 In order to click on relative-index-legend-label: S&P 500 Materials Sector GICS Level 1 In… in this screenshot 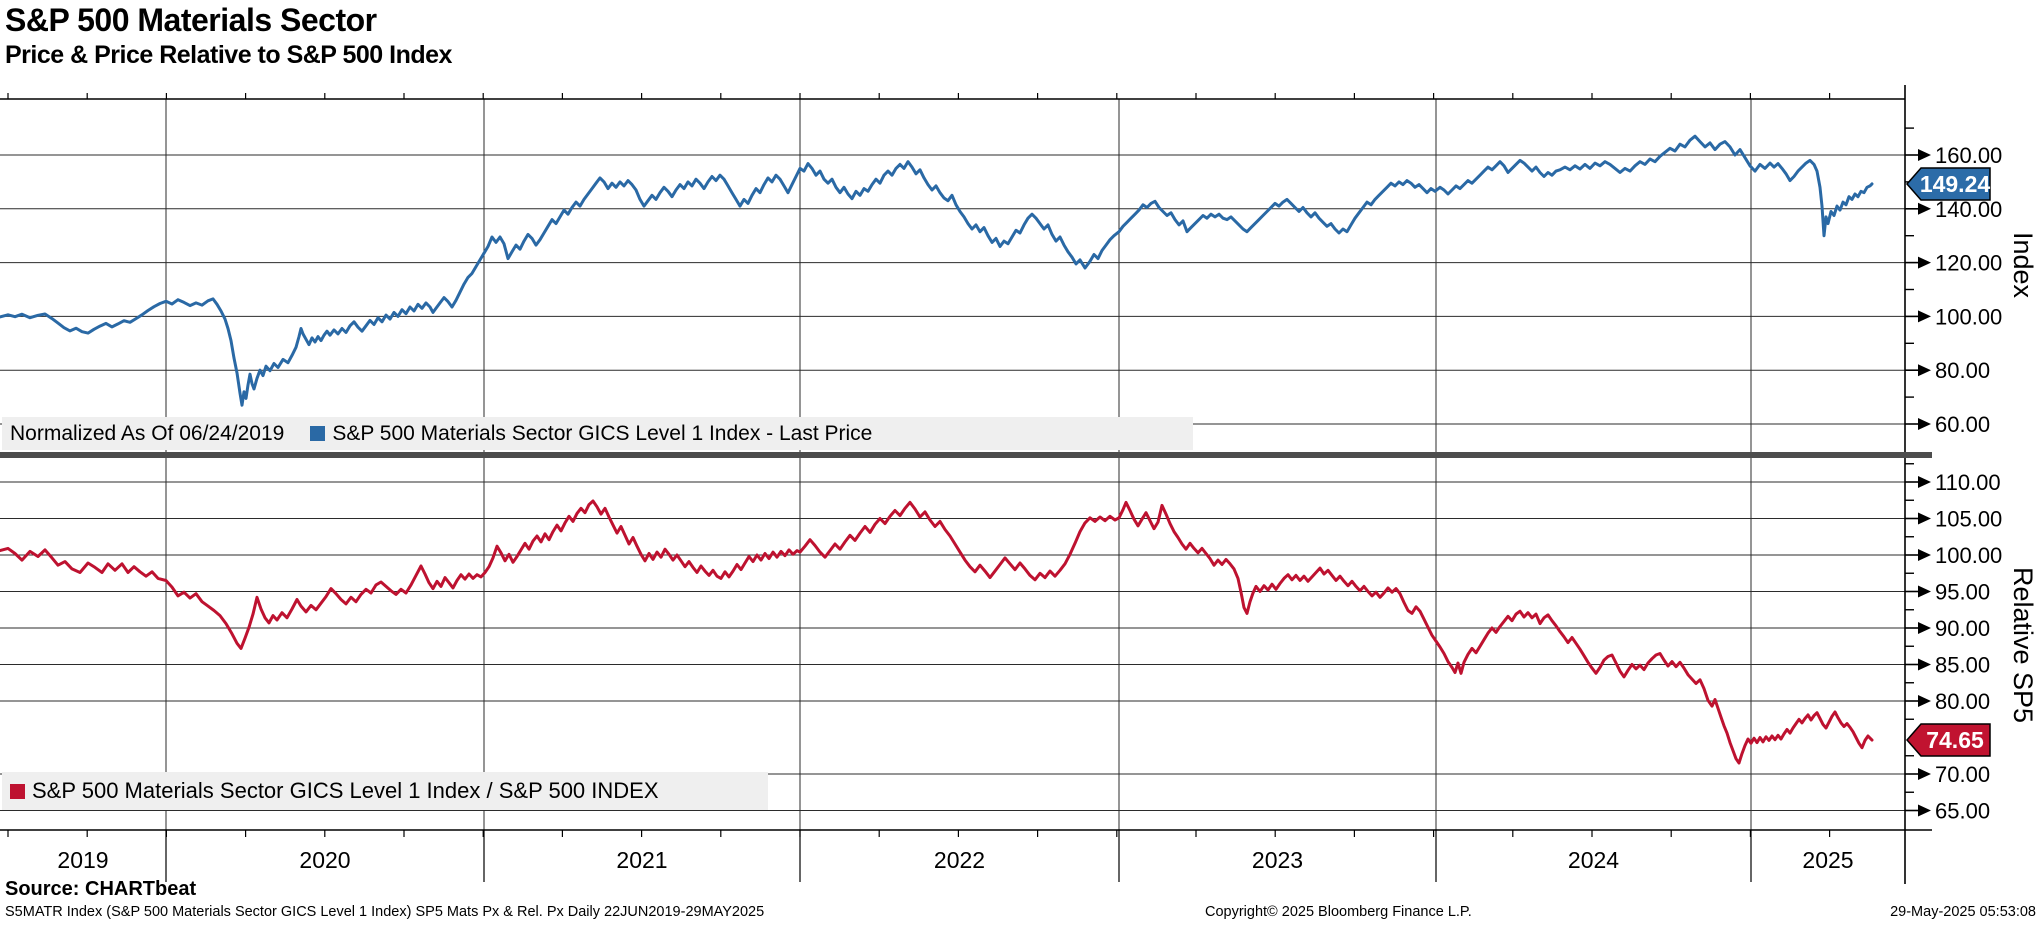, I will do `click(345, 790)`.